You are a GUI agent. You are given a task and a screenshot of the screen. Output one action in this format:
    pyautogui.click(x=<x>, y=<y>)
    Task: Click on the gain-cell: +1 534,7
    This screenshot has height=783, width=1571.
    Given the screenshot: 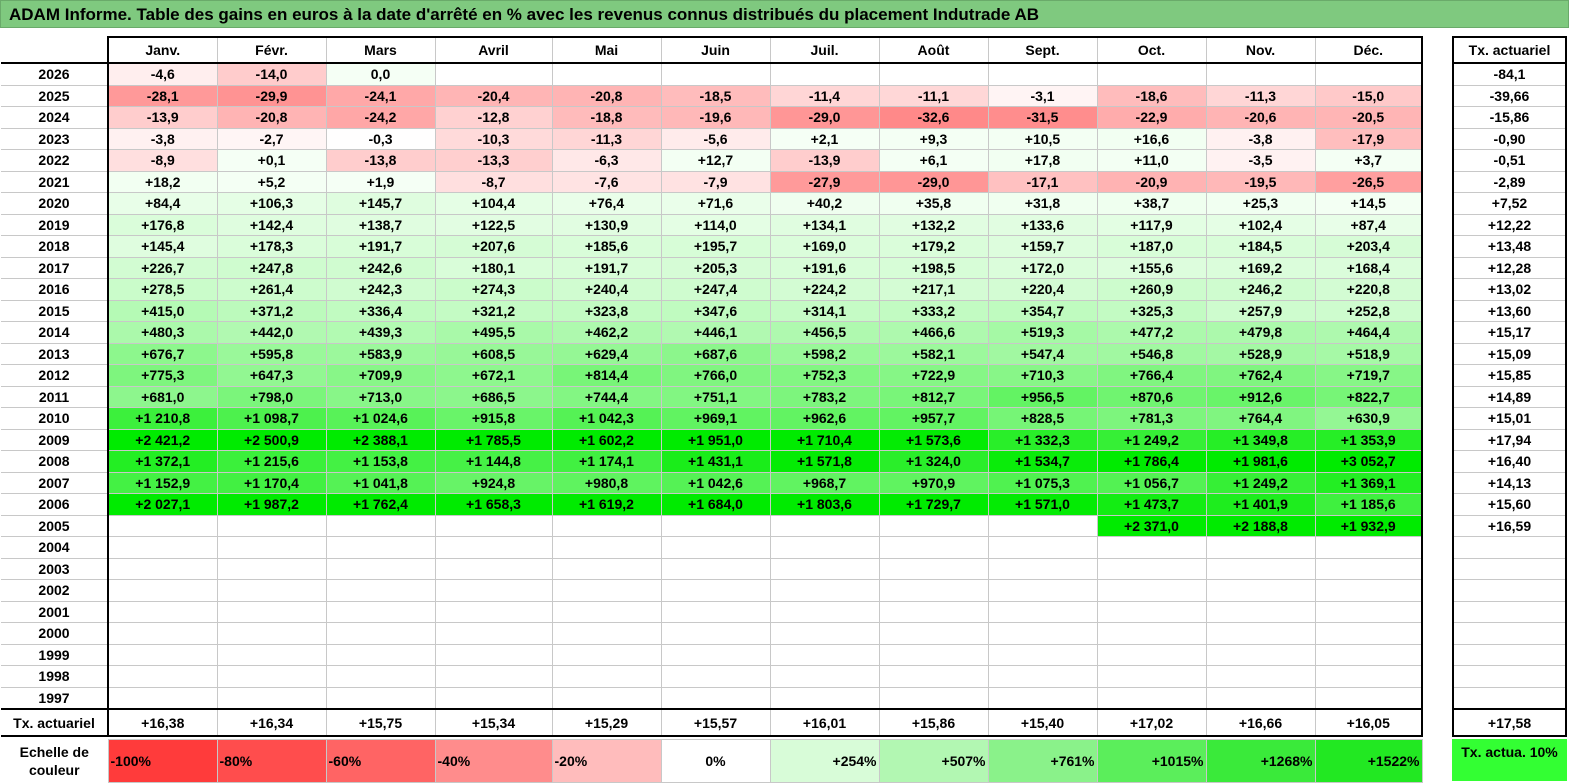 What is the action you would take?
    pyautogui.click(x=1042, y=461)
    